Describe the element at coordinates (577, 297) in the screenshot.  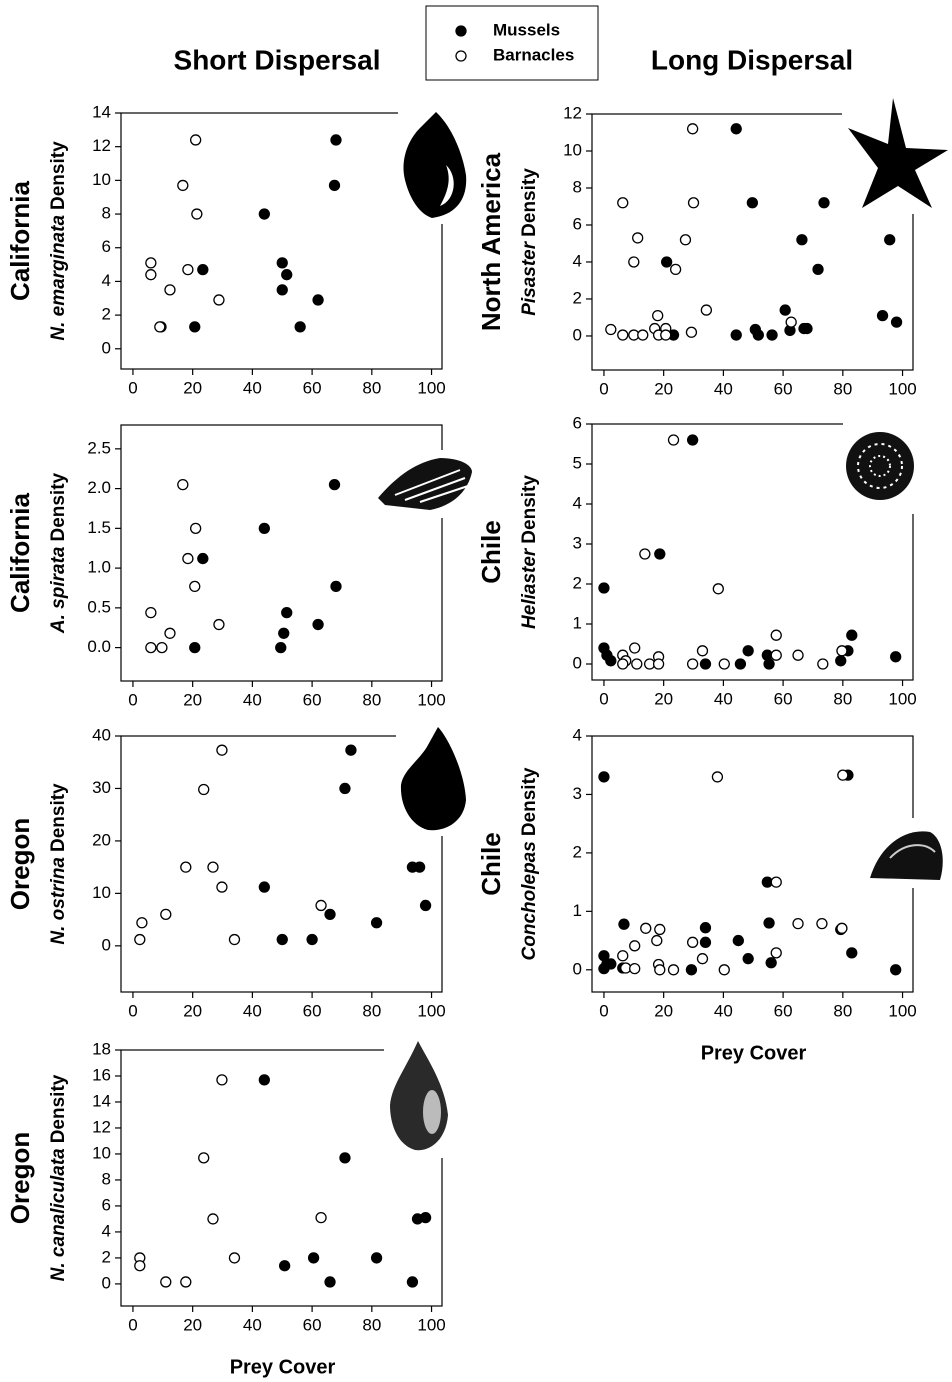
I see `y-tick-label: 2` at that location.